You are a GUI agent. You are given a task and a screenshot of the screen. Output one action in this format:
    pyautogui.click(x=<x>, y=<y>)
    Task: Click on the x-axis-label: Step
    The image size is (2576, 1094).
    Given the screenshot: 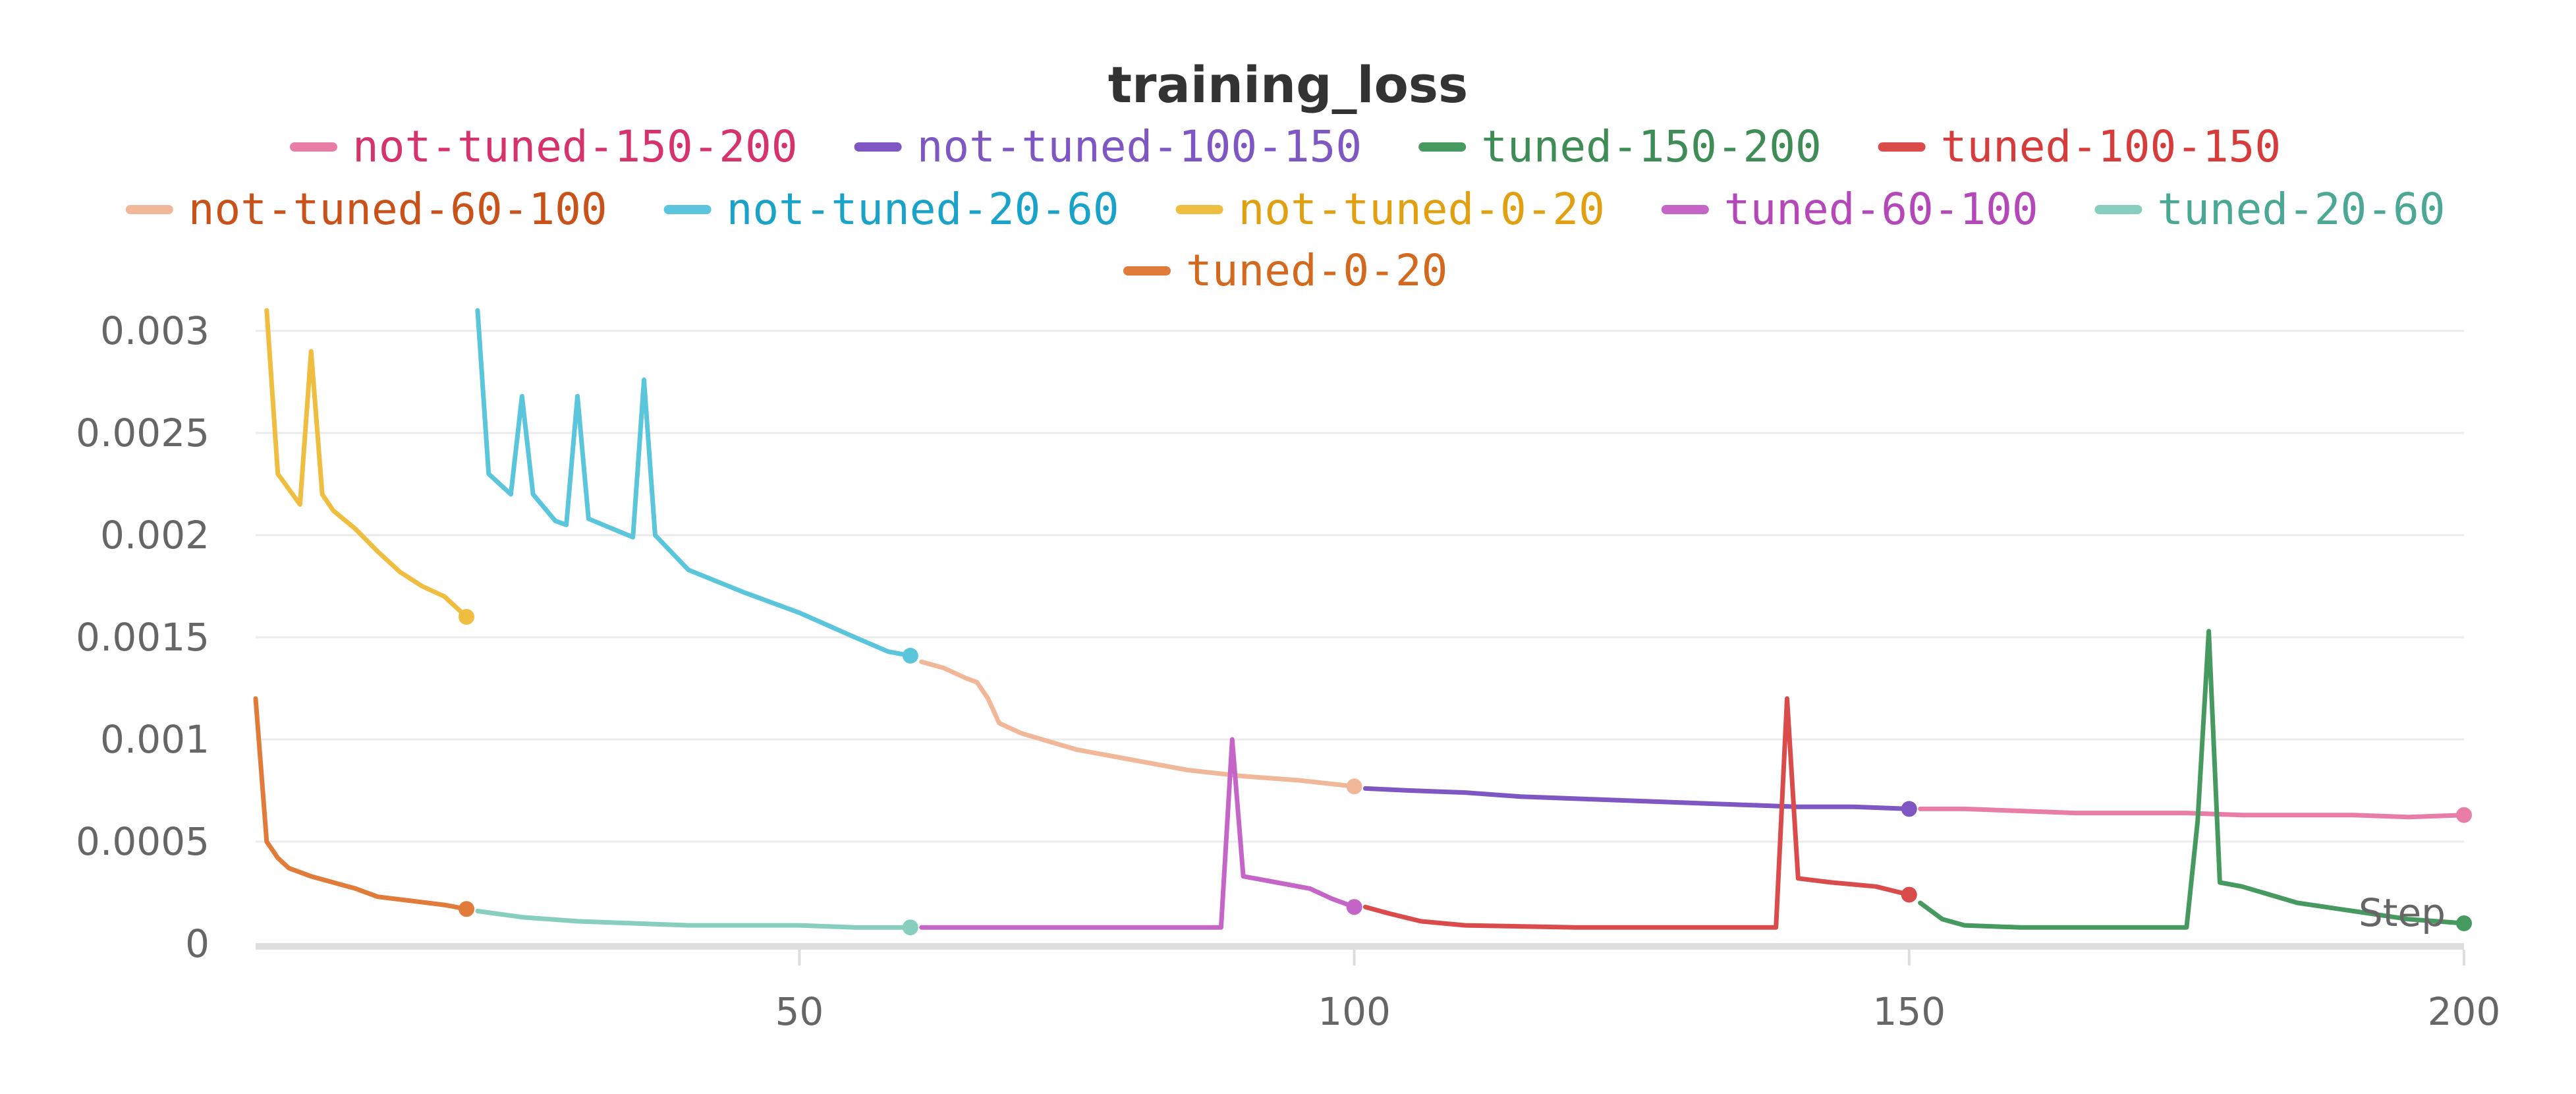 What is the action you would take?
    pyautogui.click(x=2402, y=912)
    